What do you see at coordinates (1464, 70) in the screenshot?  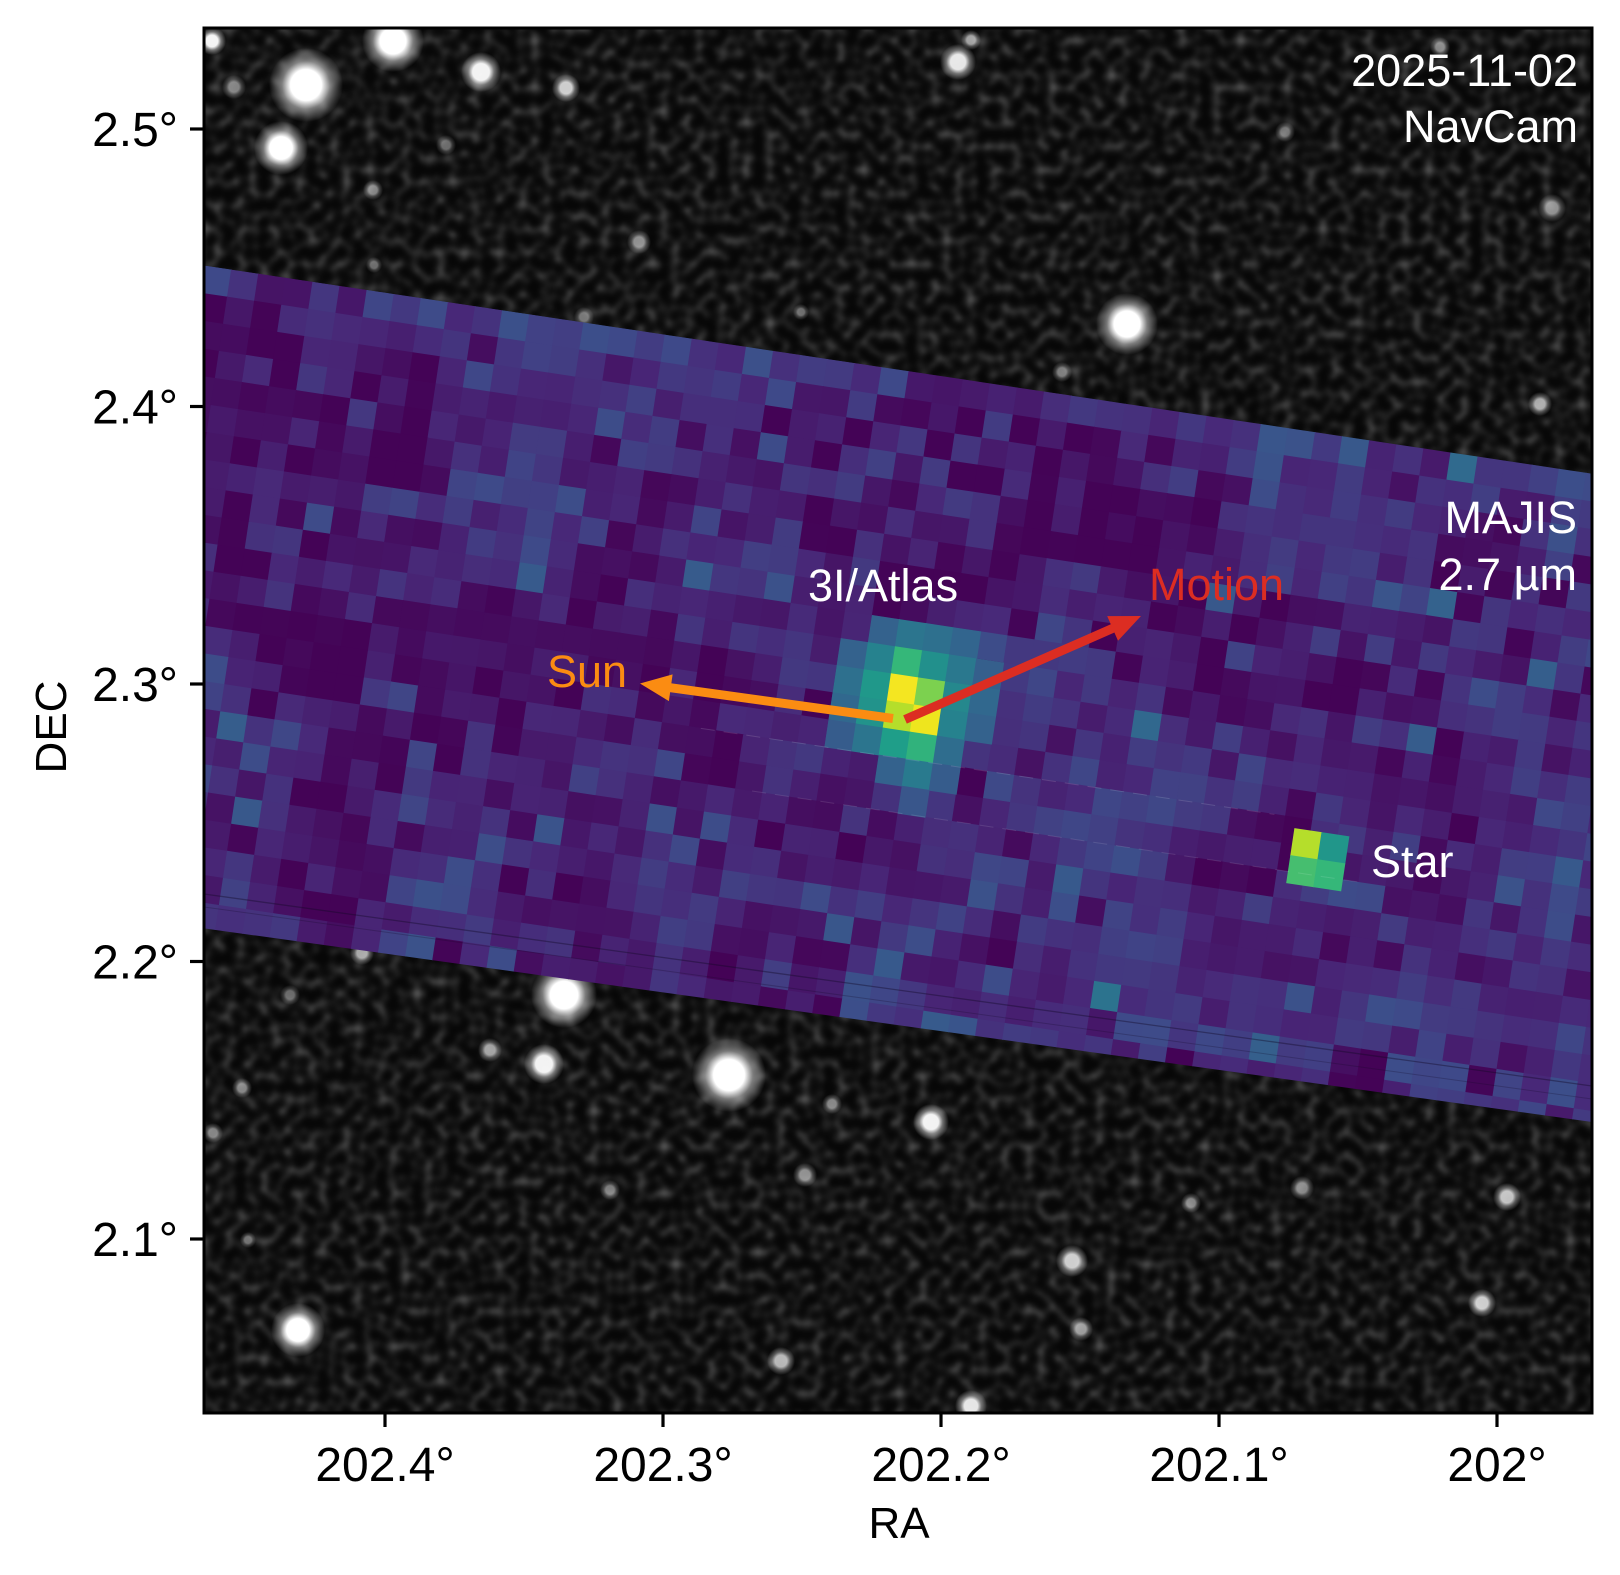 I see `svg-text: 2025-11-02` at bounding box center [1464, 70].